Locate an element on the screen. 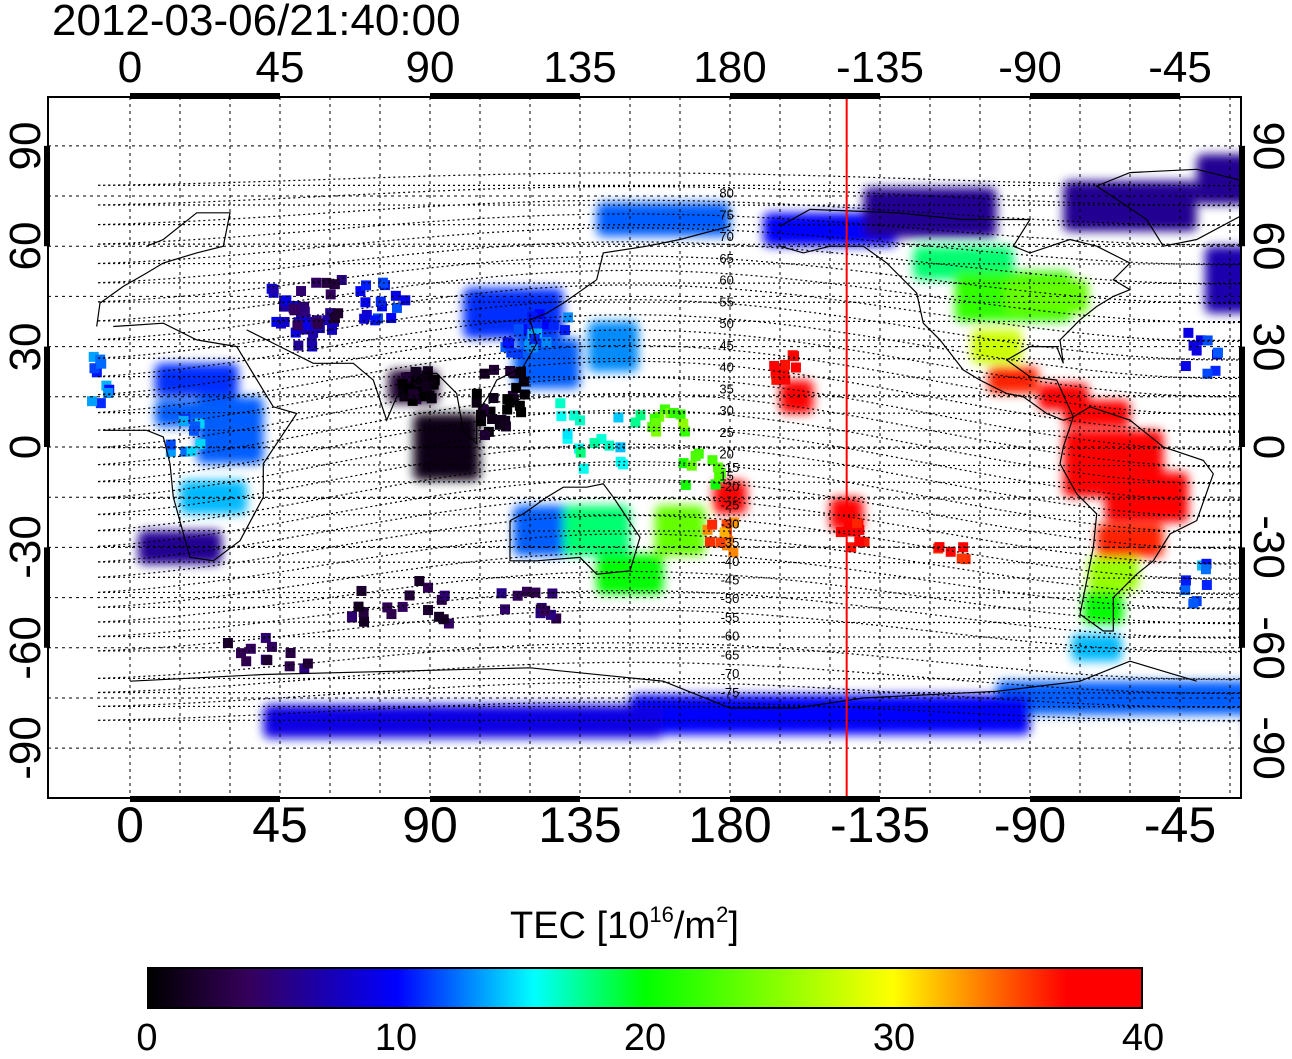 This screenshot has height=1059, width=1292. top-lon-tick-label: 45 is located at coordinates (280, 67).